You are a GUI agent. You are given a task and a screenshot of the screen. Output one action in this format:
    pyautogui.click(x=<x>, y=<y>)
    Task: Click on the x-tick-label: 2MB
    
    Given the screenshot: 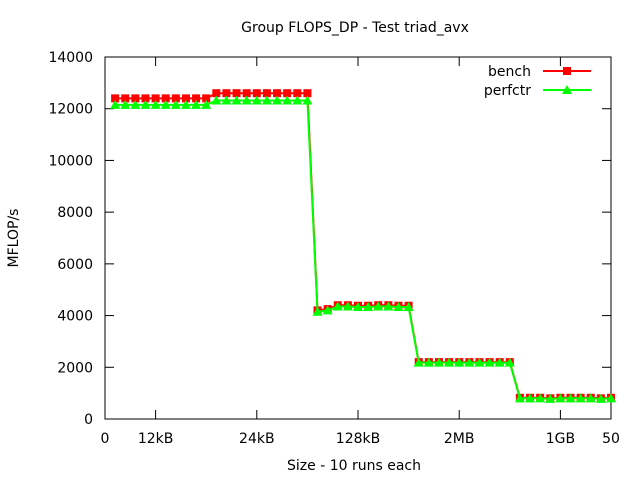 What is the action you would take?
    pyautogui.click(x=459, y=439)
    